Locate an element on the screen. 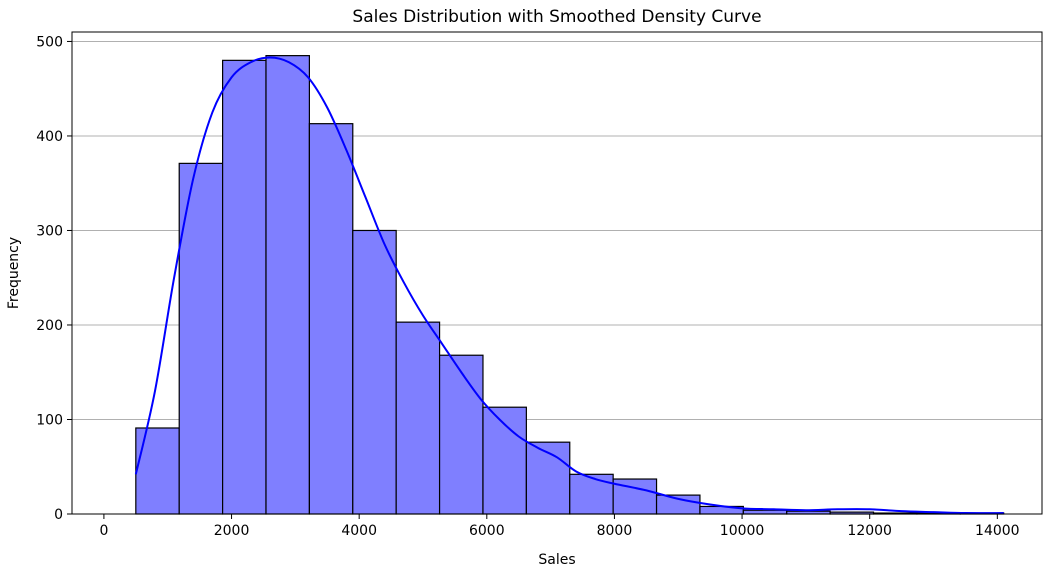 This screenshot has width=1050, height=572. x-tick-label-2: 4000 is located at coordinates (359, 531).